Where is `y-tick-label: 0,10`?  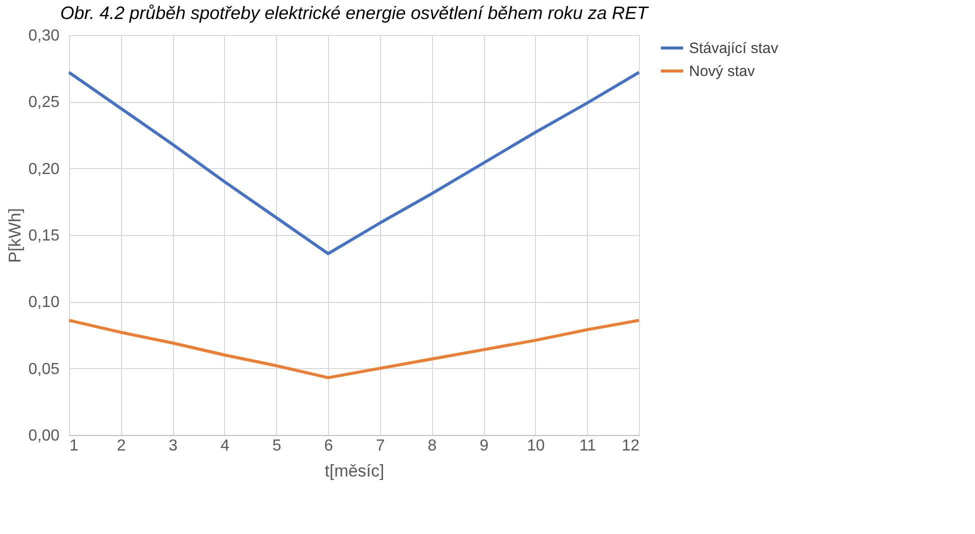
y-tick-label: 0,10 is located at coordinates (44, 303).